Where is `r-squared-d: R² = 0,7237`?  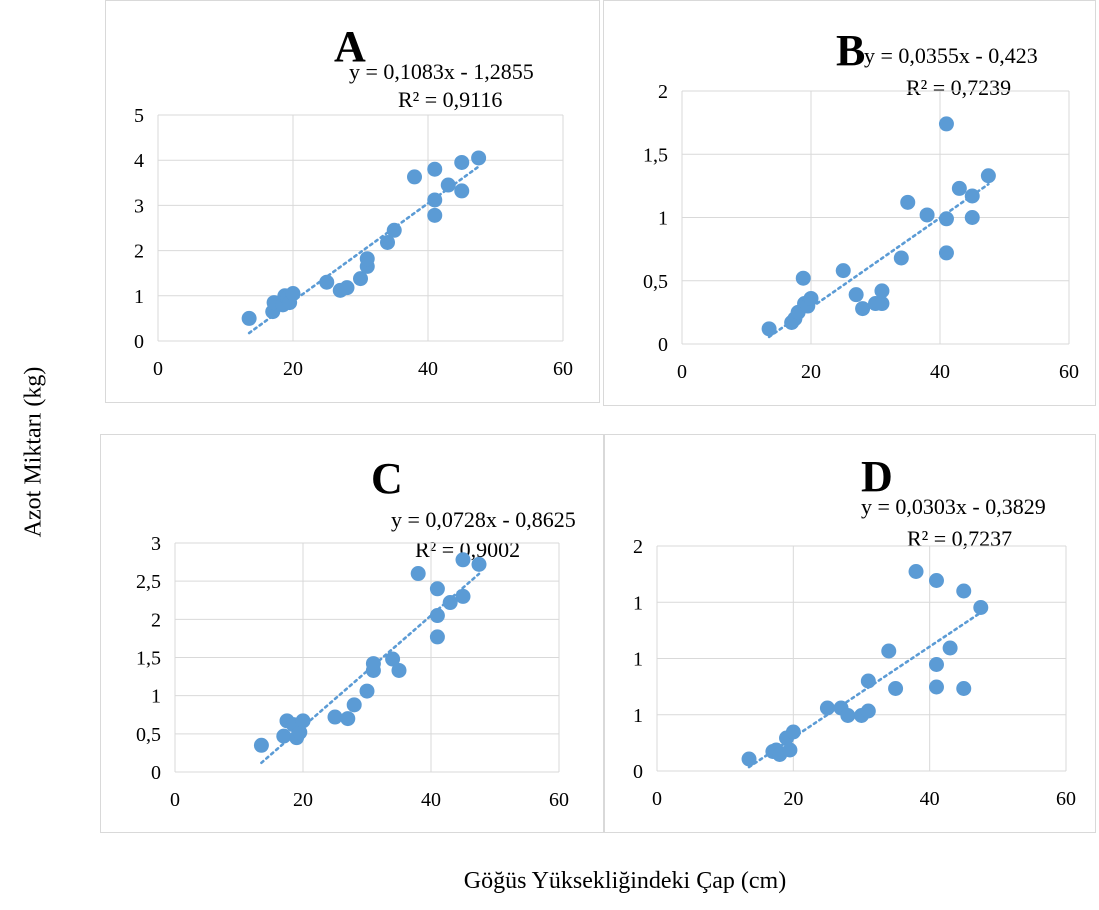 r-squared-d: R² = 0,7237 is located at coordinates (960, 538).